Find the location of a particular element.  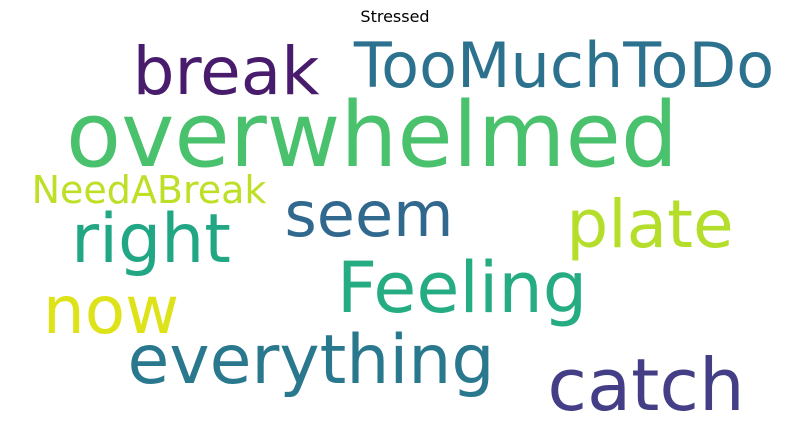

word-plate: plate is located at coordinates (649, 224).